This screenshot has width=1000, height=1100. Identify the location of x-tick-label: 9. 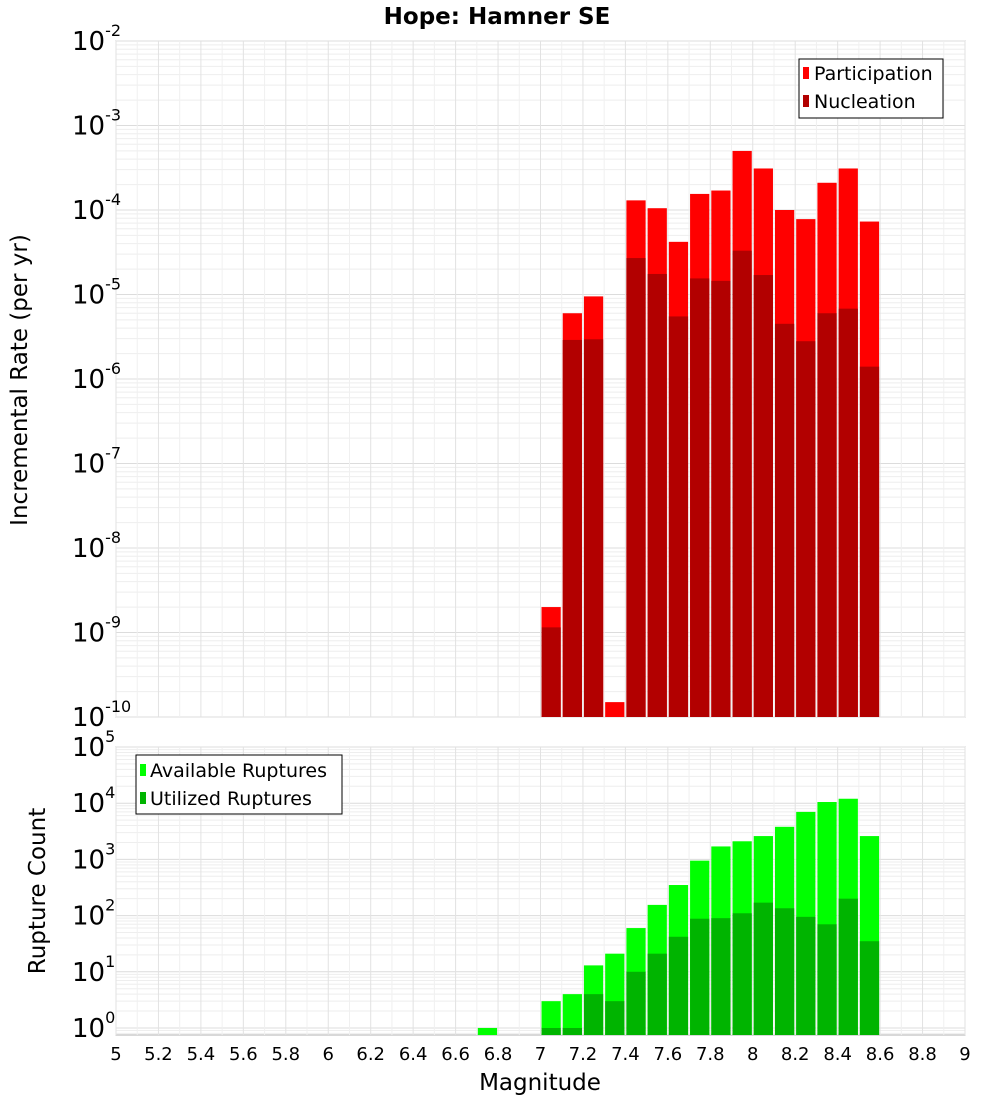
(964, 1054).